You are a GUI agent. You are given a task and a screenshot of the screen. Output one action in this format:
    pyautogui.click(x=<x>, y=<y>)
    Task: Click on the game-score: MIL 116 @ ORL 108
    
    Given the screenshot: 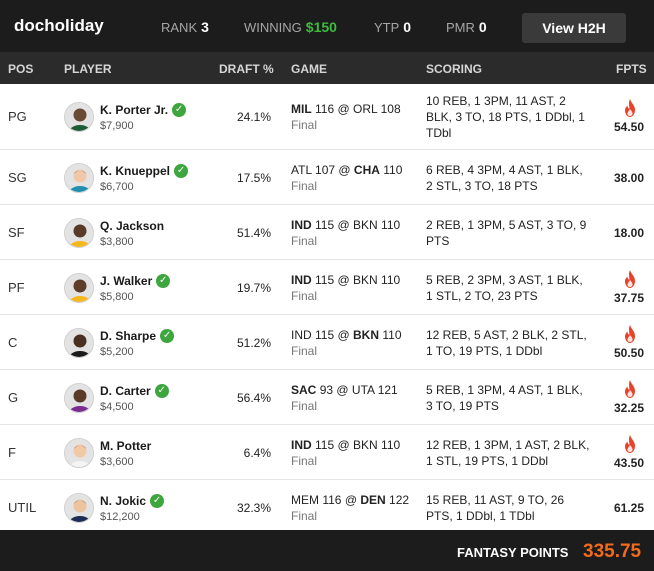 What is the action you would take?
    pyautogui.click(x=346, y=109)
    